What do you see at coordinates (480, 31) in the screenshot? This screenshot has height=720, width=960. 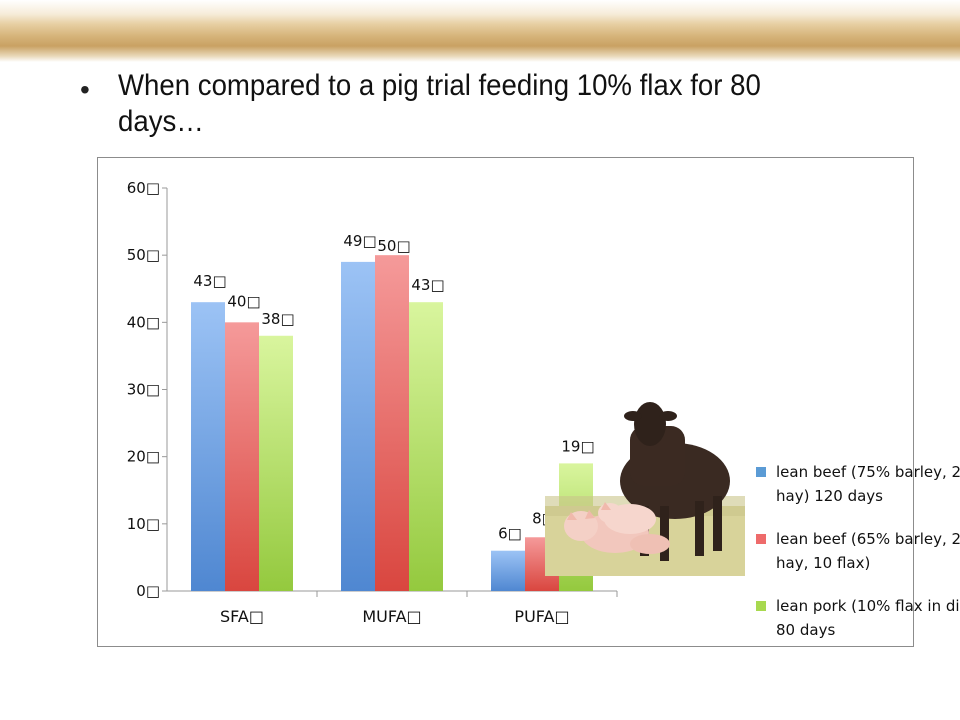 I see `header-band` at bounding box center [480, 31].